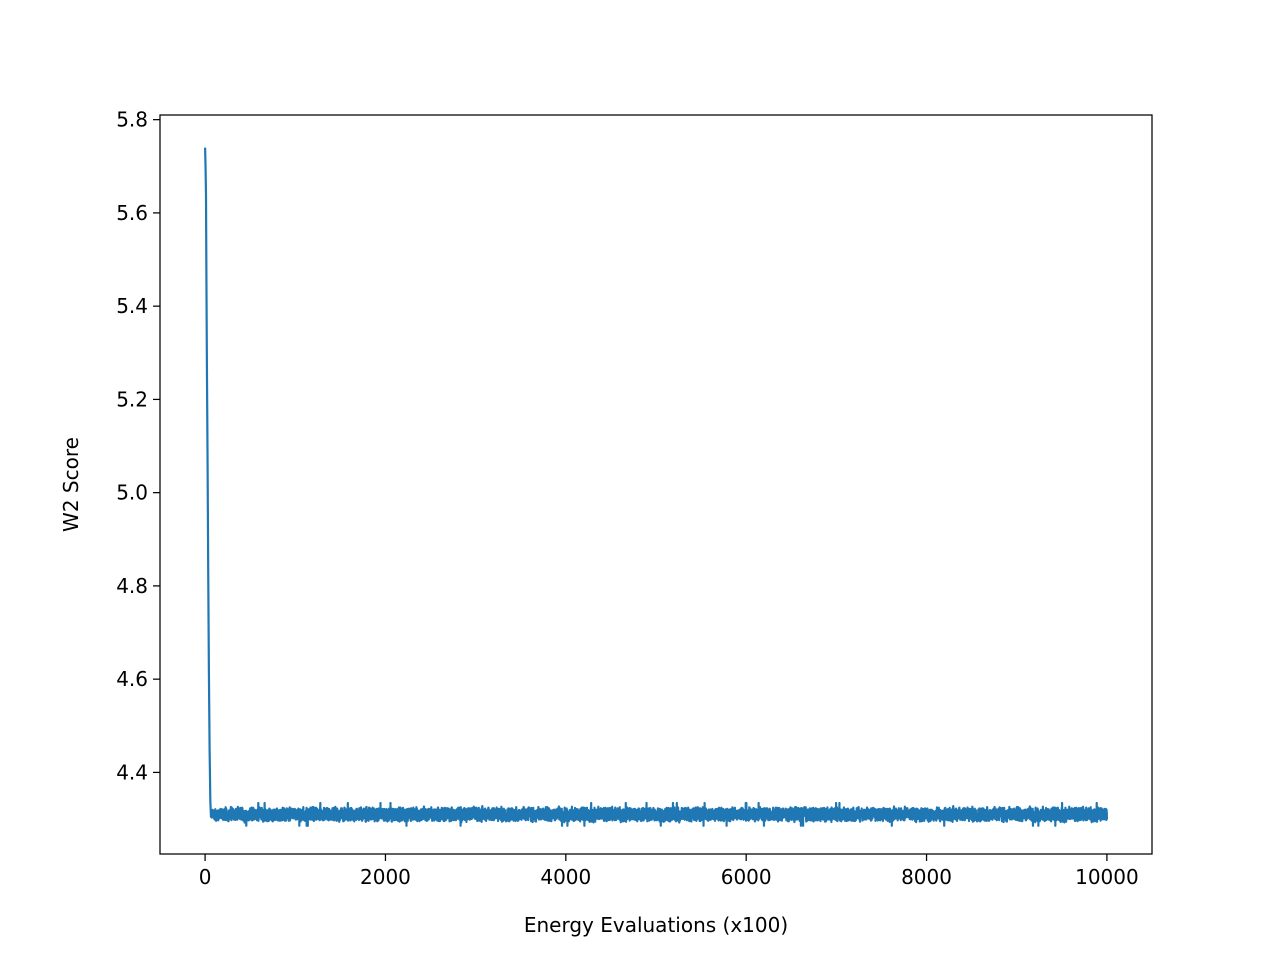 The image size is (1280, 960). What do you see at coordinates (926, 877) in the screenshot?
I see `x-tick-label: 8000` at bounding box center [926, 877].